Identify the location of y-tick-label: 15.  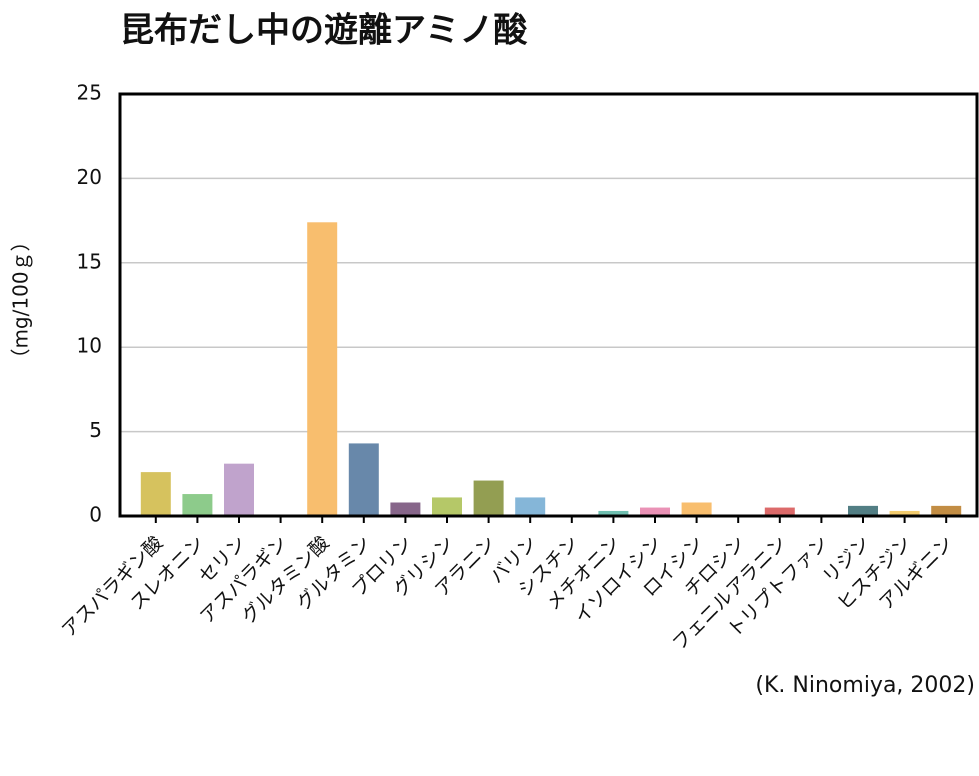
(89, 261).